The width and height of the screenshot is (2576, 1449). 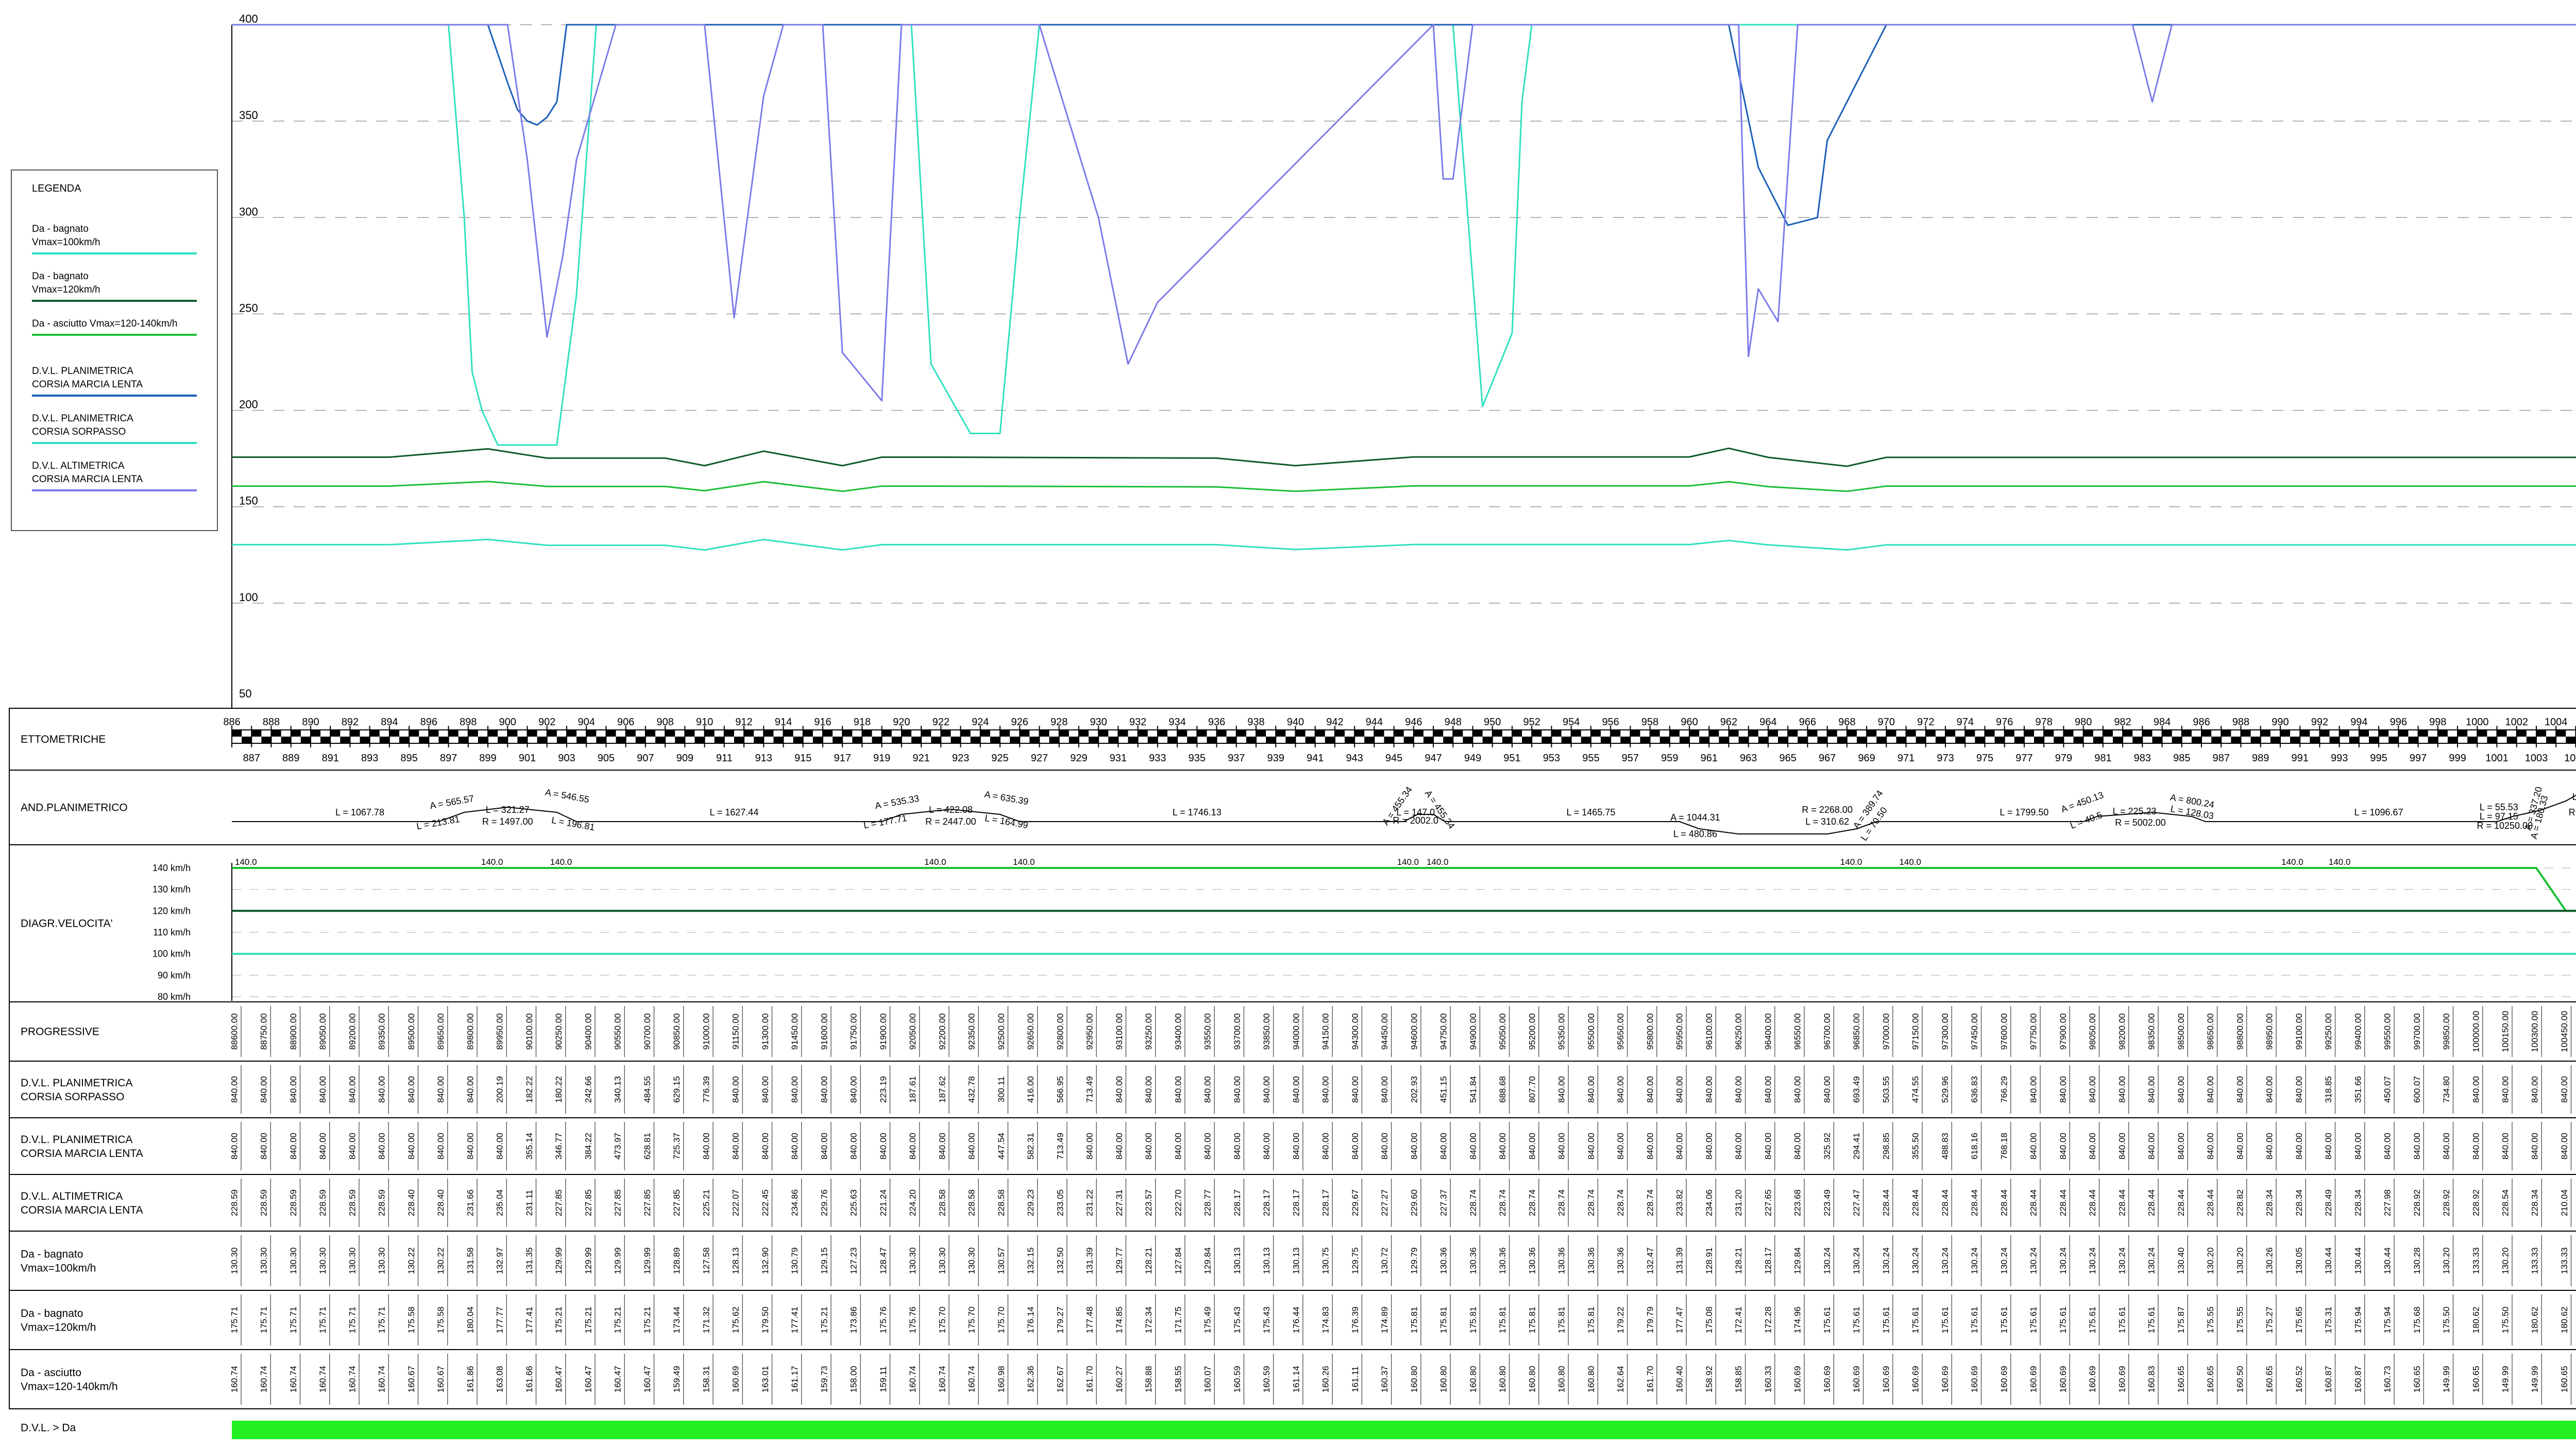 I want to click on hectometer-label-bottom: 935, so click(x=1197, y=758).